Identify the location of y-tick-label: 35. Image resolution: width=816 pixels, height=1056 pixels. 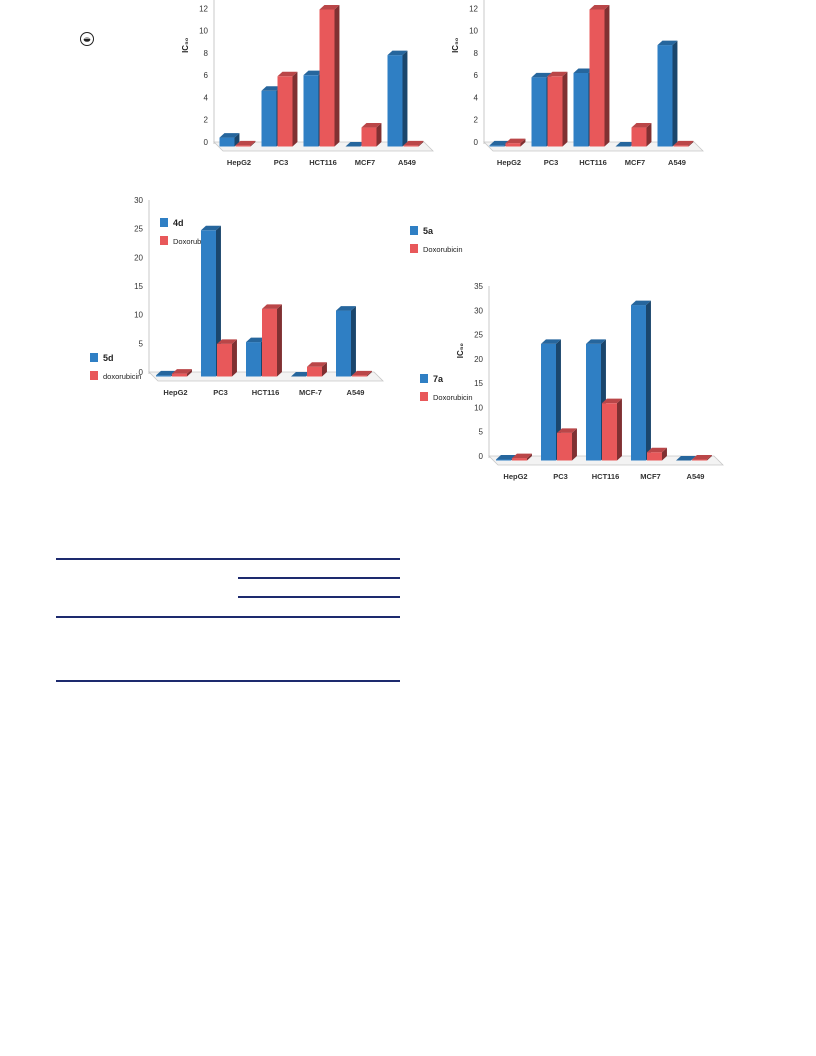
(478, 286).